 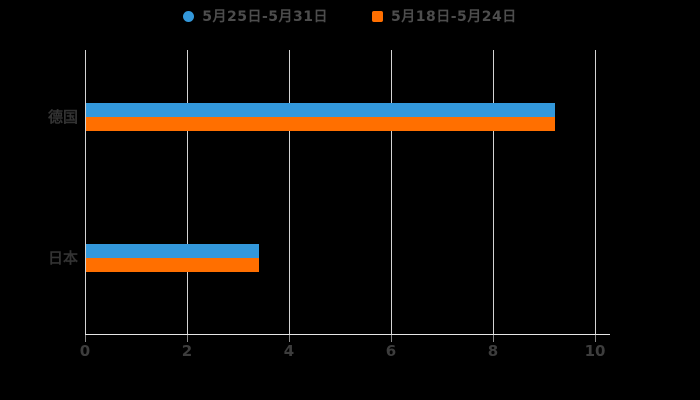 What do you see at coordinates (377, 16) in the screenshot?
I see `legend-square-marker-icon` at bounding box center [377, 16].